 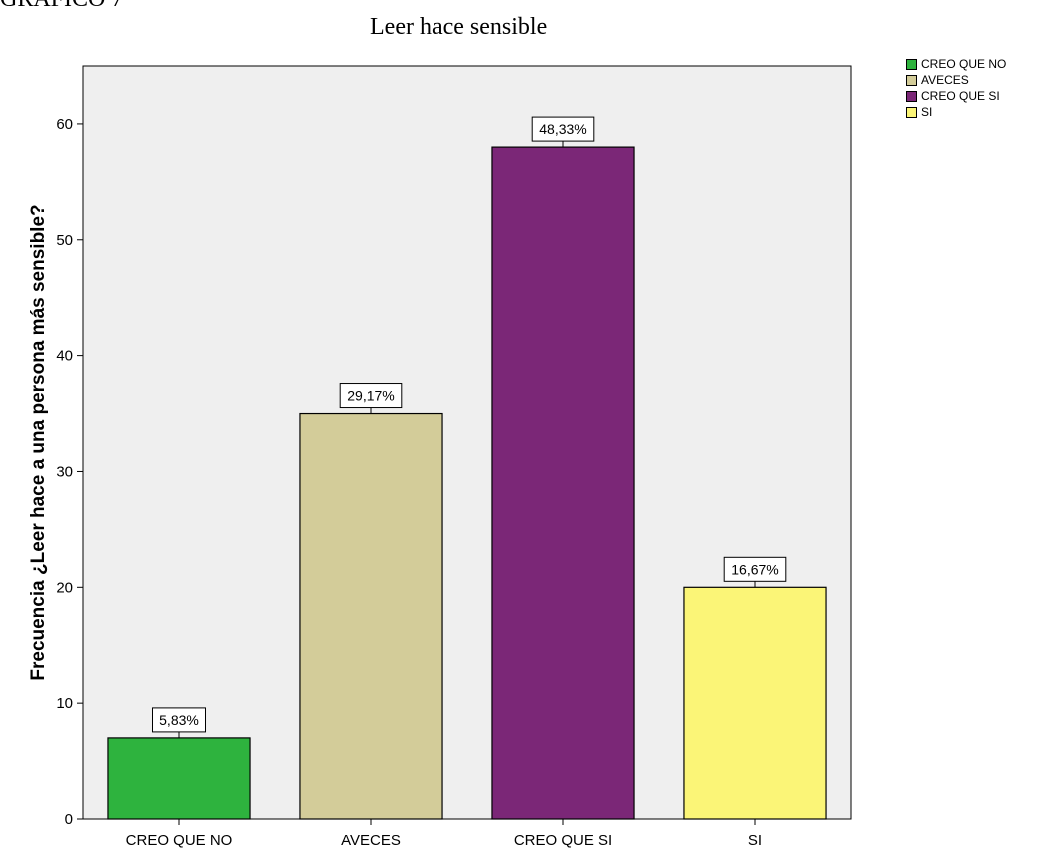 I want to click on bar-creo-que-no, so click(x=179, y=778).